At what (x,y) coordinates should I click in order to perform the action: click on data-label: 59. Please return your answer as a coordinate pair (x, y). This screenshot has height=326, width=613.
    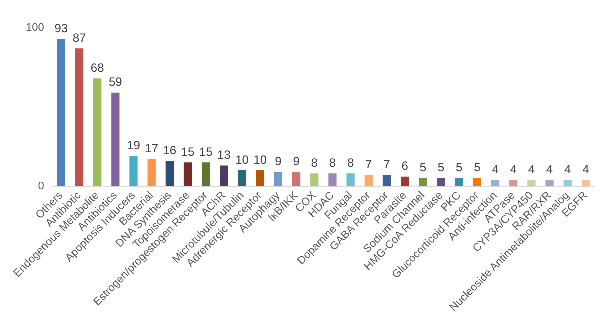
    Looking at the image, I should click on (115, 82).